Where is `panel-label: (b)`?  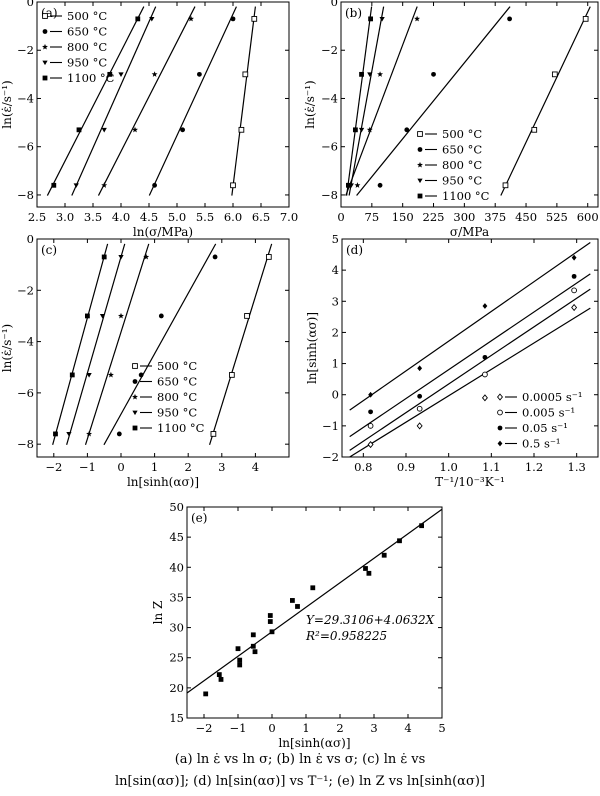
panel-label: (b) is located at coordinates (353, 13).